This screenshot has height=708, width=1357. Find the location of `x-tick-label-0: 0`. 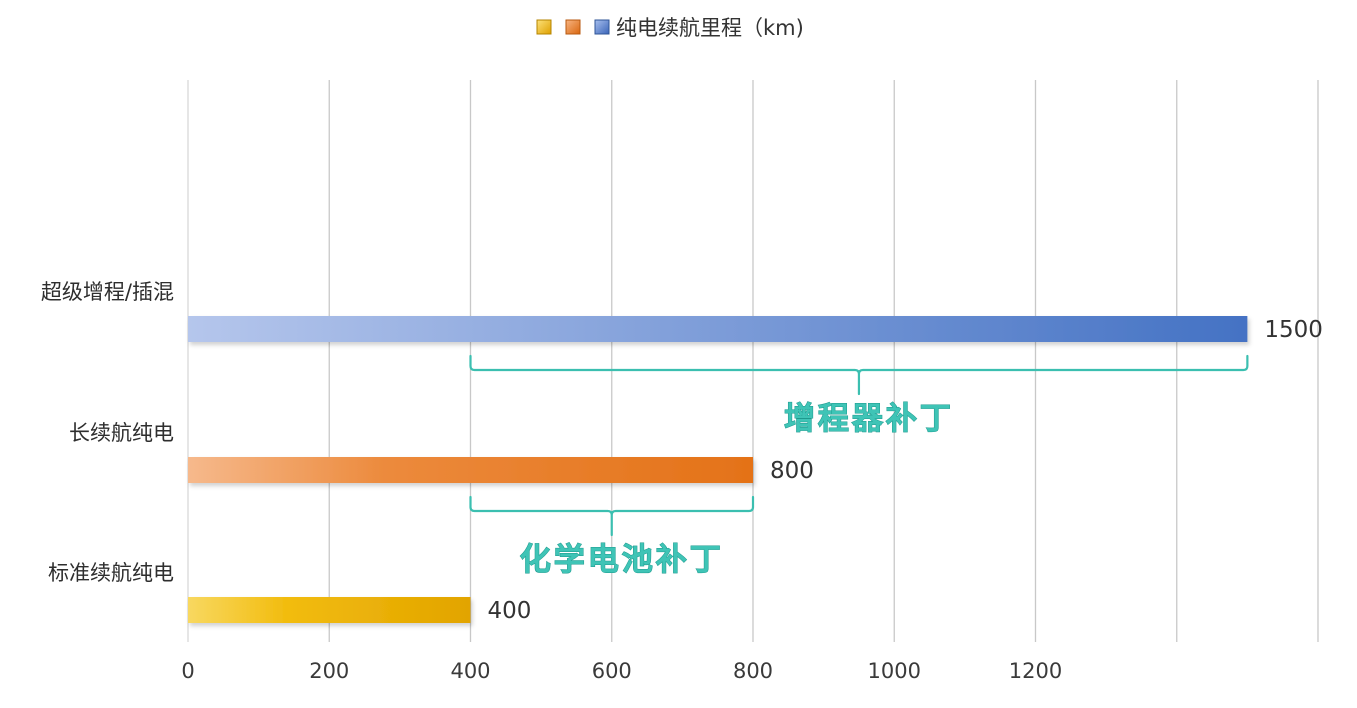

x-tick-label-0: 0 is located at coordinates (187, 671).